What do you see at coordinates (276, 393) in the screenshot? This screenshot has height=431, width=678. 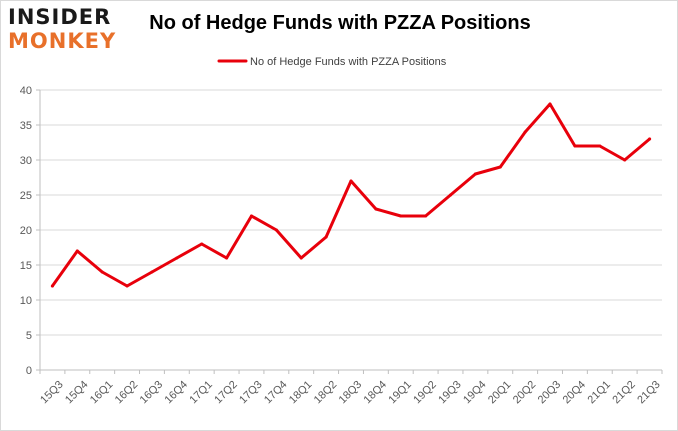 I see `x-tick-label: 17Q4` at bounding box center [276, 393].